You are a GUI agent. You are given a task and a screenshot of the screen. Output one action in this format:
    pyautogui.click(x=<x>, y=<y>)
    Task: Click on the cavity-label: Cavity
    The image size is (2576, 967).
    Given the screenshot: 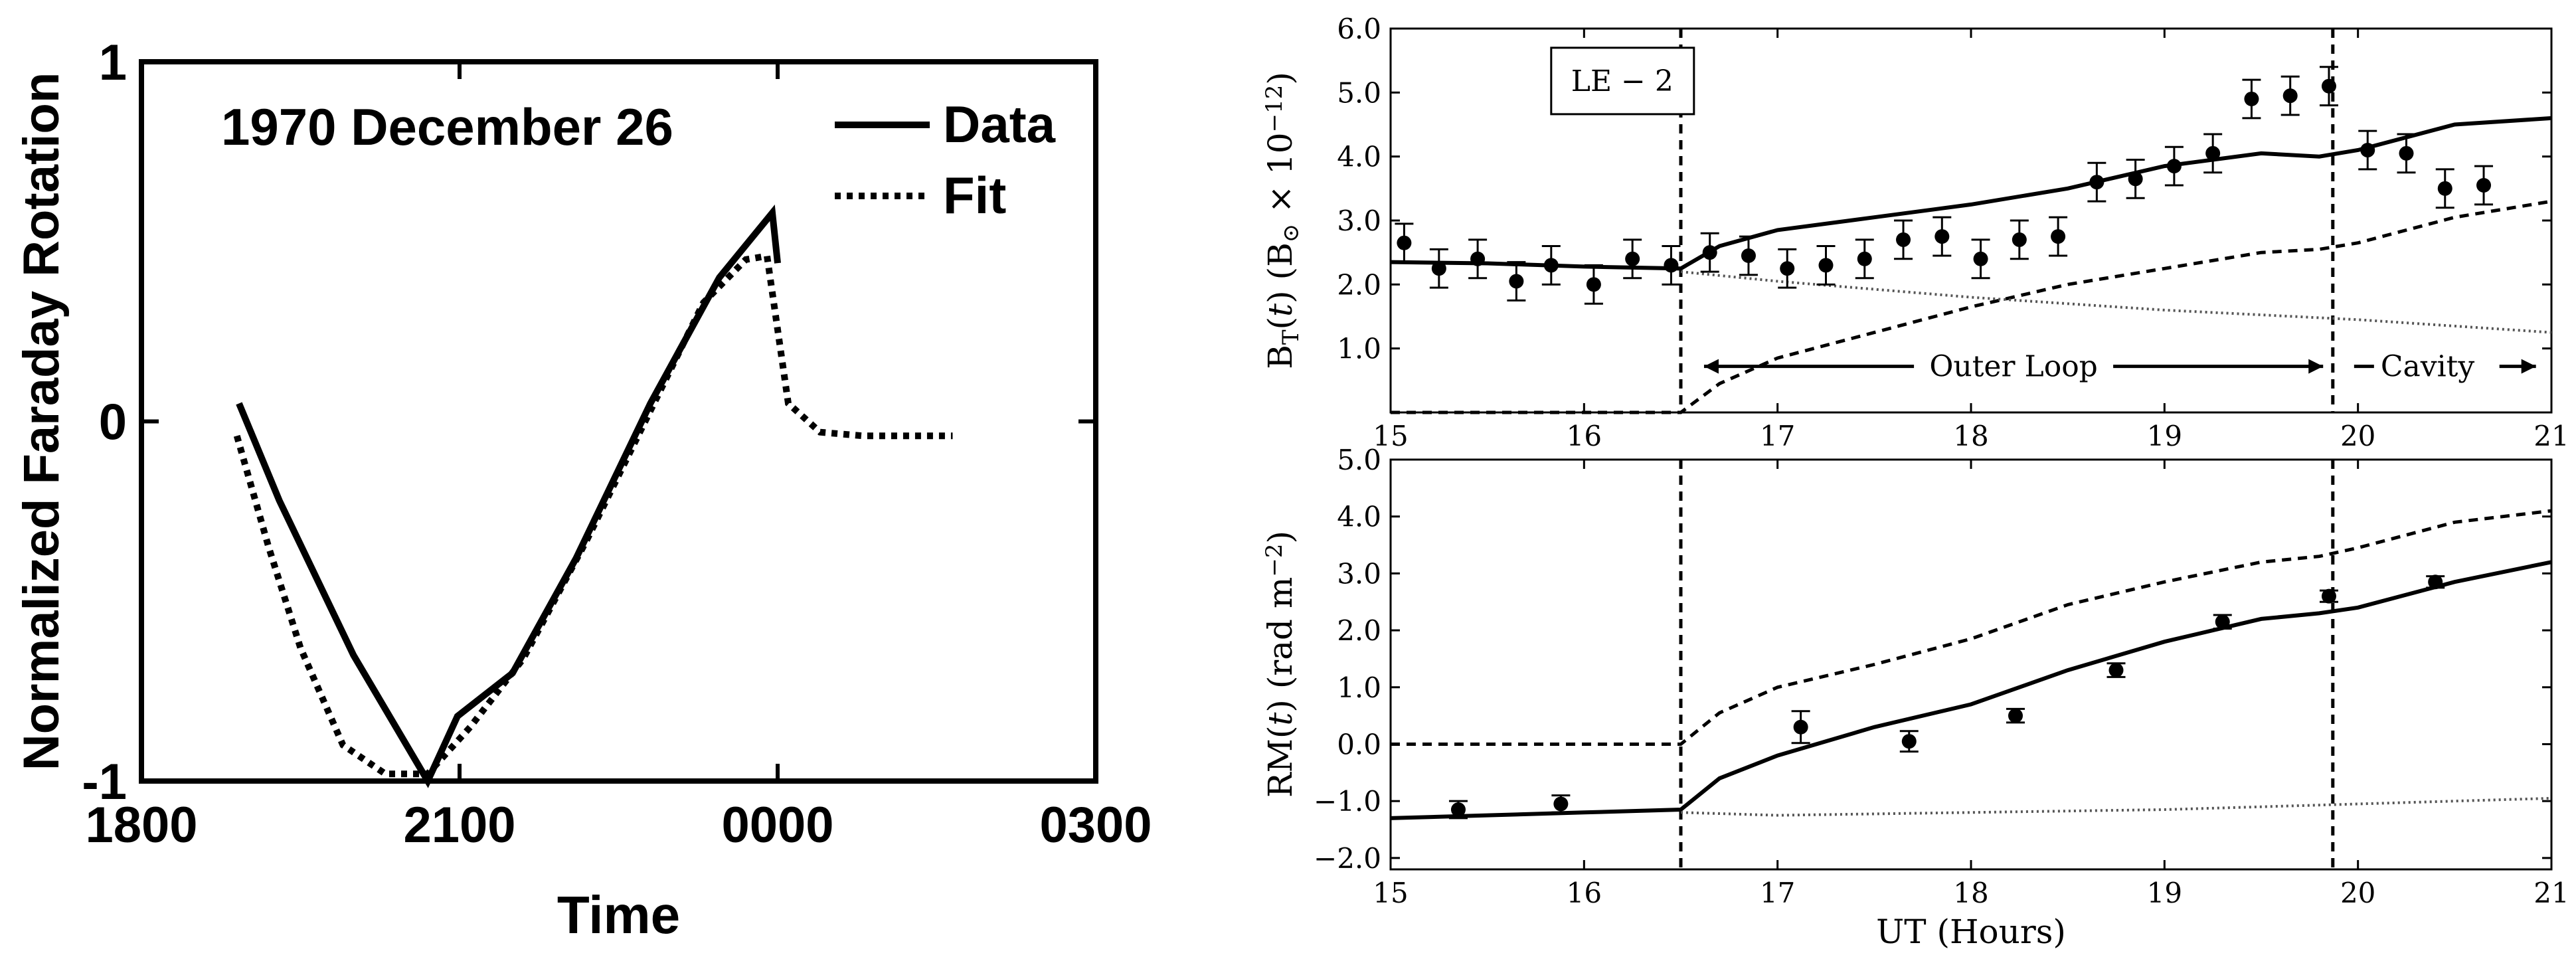 What is the action you would take?
    pyautogui.click(x=2428, y=367)
    